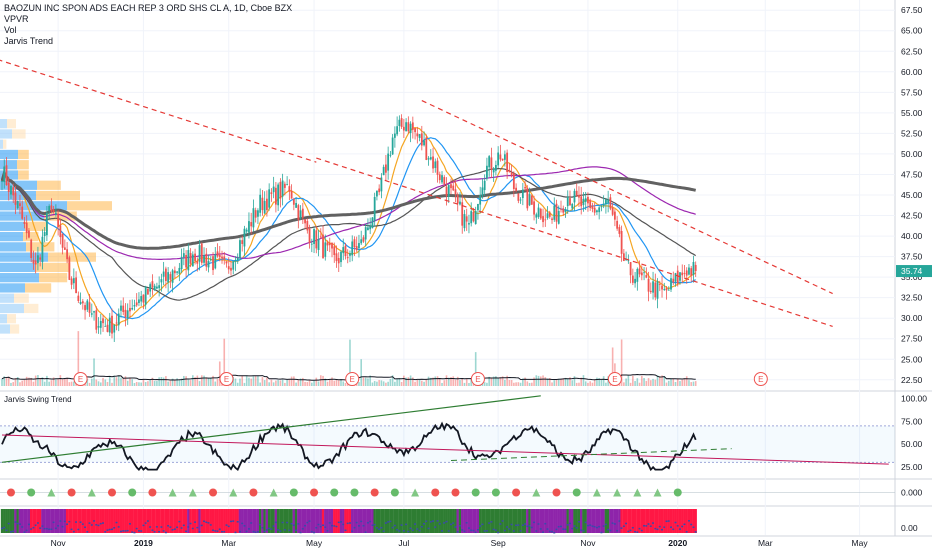 The height and width of the screenshot is (550, 932). What do you see at coordinates (912, 72) in the screenshot?
I see `y-tick-label: 60.00` at bounding box center [912, 72].